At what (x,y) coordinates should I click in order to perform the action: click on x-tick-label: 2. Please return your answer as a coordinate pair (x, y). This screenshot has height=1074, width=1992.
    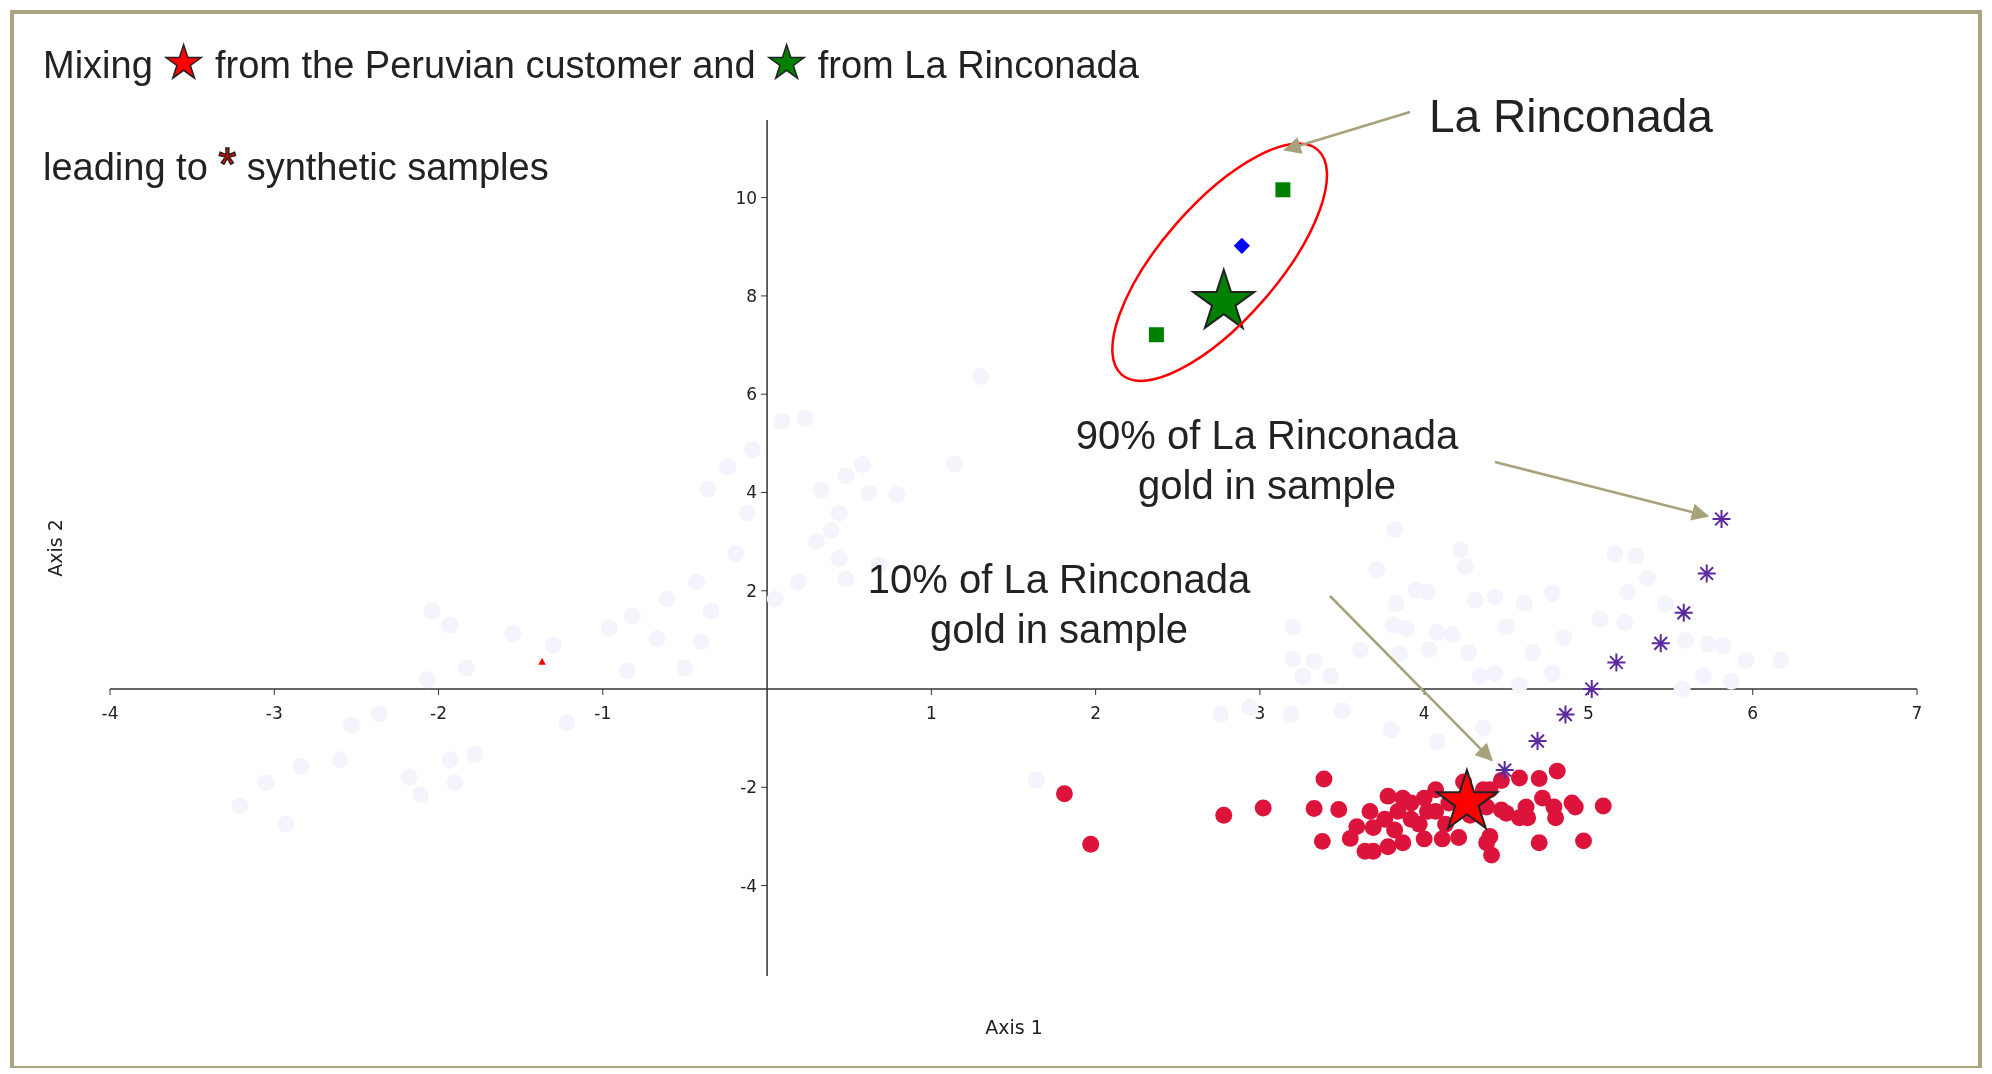
    Looking at the image, I should click on (1096, 713).